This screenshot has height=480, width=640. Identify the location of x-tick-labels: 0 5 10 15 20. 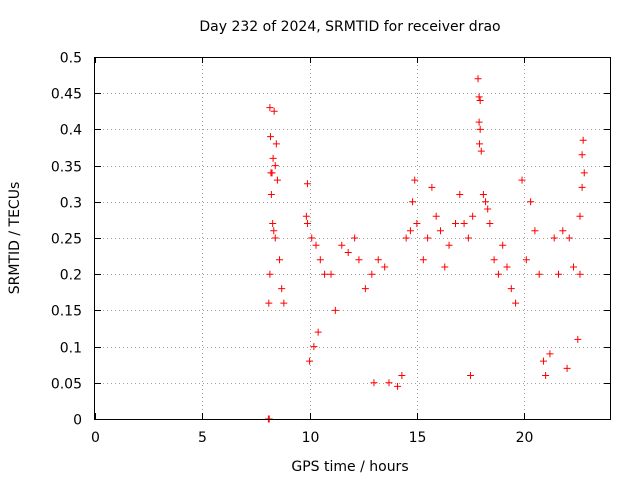
(312, 438).